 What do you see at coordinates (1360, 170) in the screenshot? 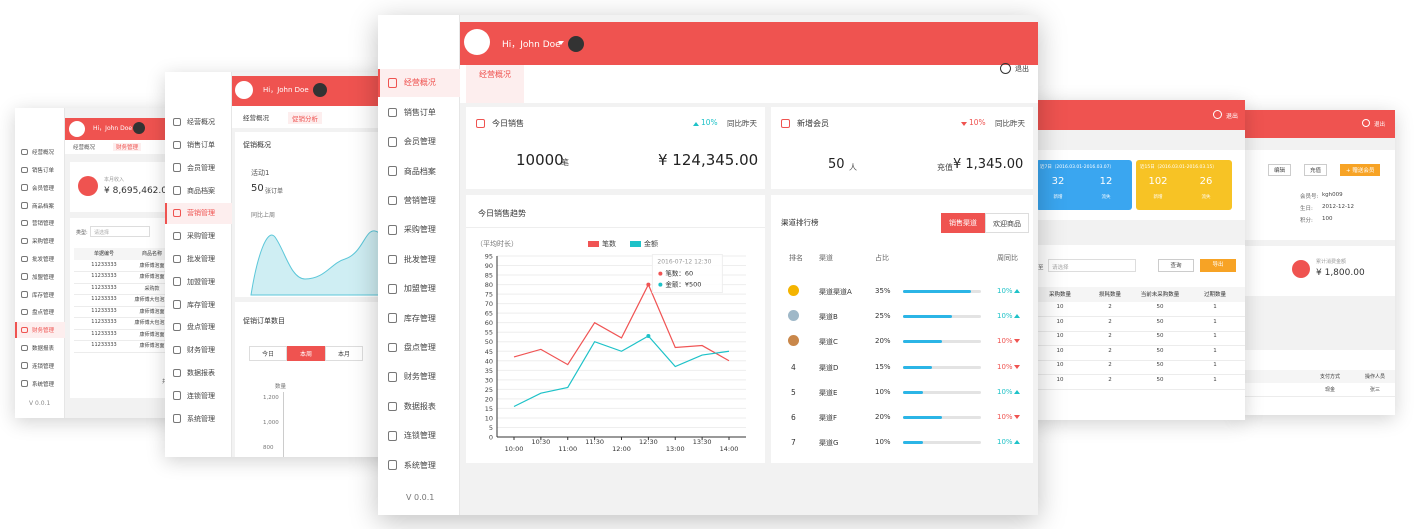
I see `button: + 赠送会员` at bounding box center [1360, 170].